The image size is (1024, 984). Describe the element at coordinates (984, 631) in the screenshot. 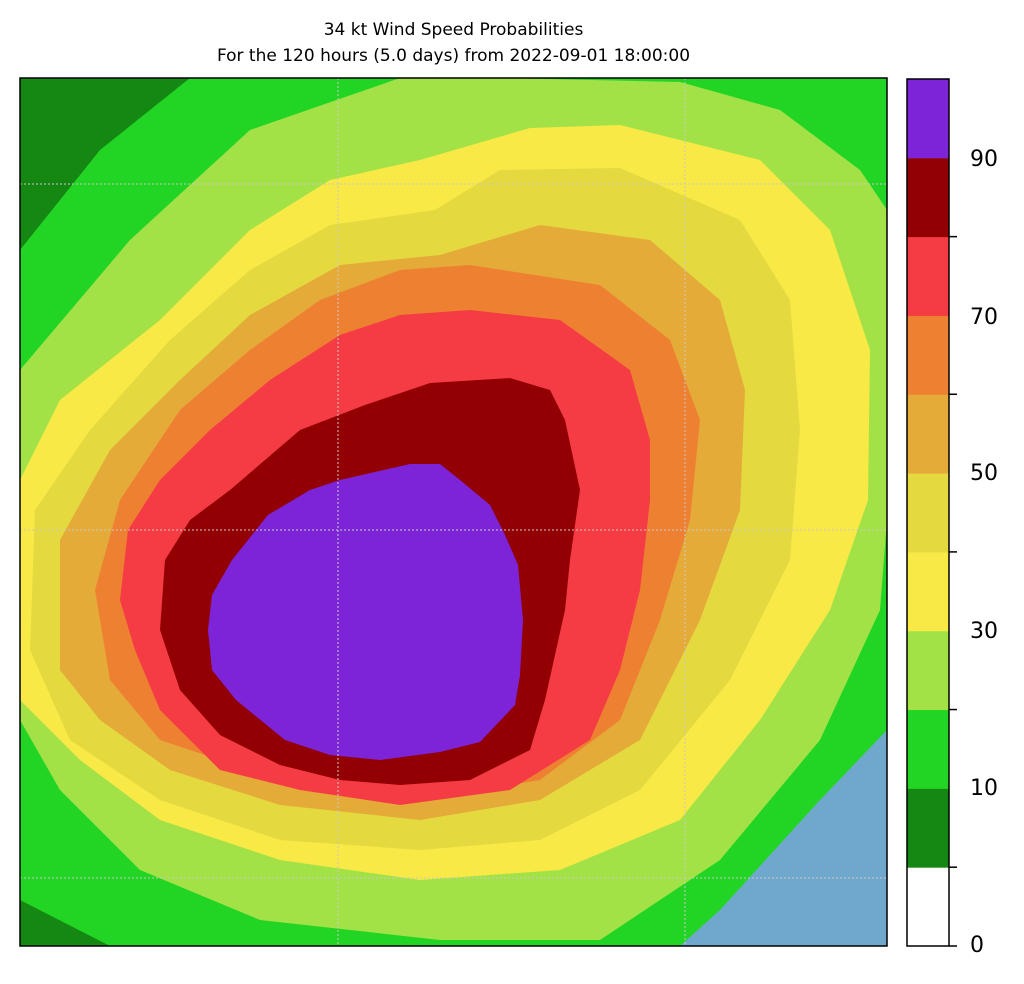

I see `colorbar-tick-label-30: 30` at that location.